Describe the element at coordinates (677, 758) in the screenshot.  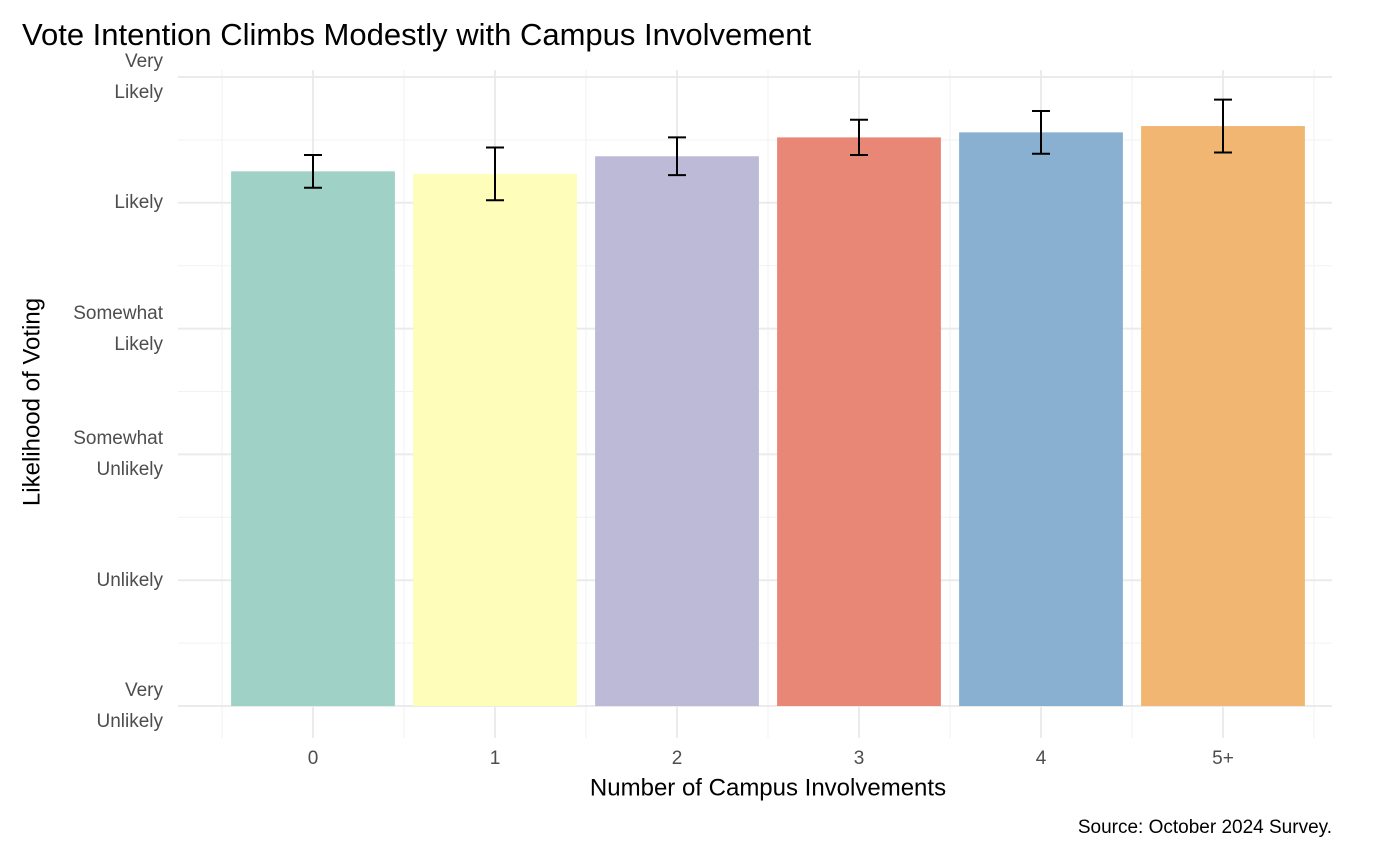
I see `x-tick-label: 2` at that location.